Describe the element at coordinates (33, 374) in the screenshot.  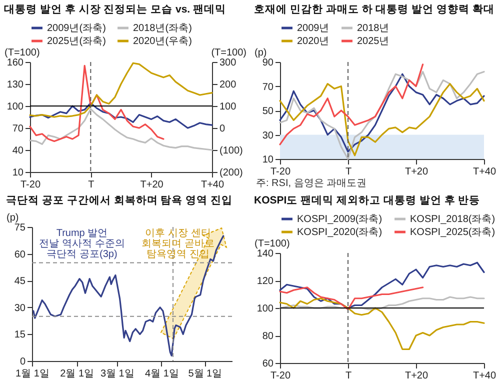
I see `x-tick-label: 1월 1일` at that location.